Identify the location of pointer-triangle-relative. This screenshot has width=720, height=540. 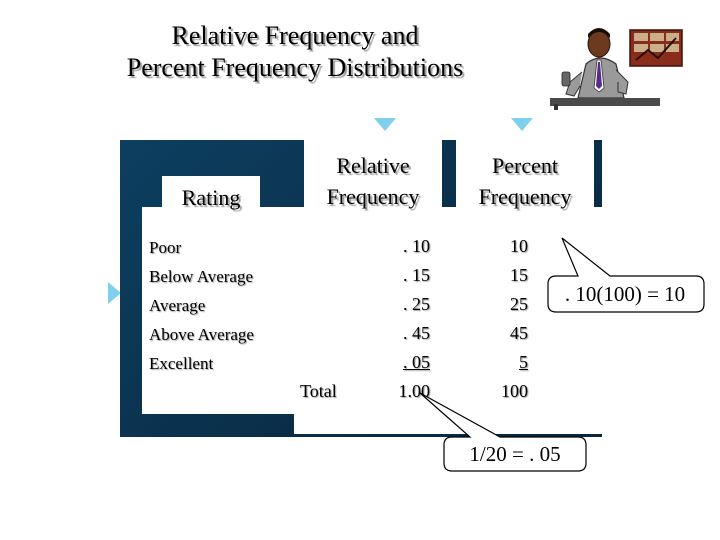
(385, 124).